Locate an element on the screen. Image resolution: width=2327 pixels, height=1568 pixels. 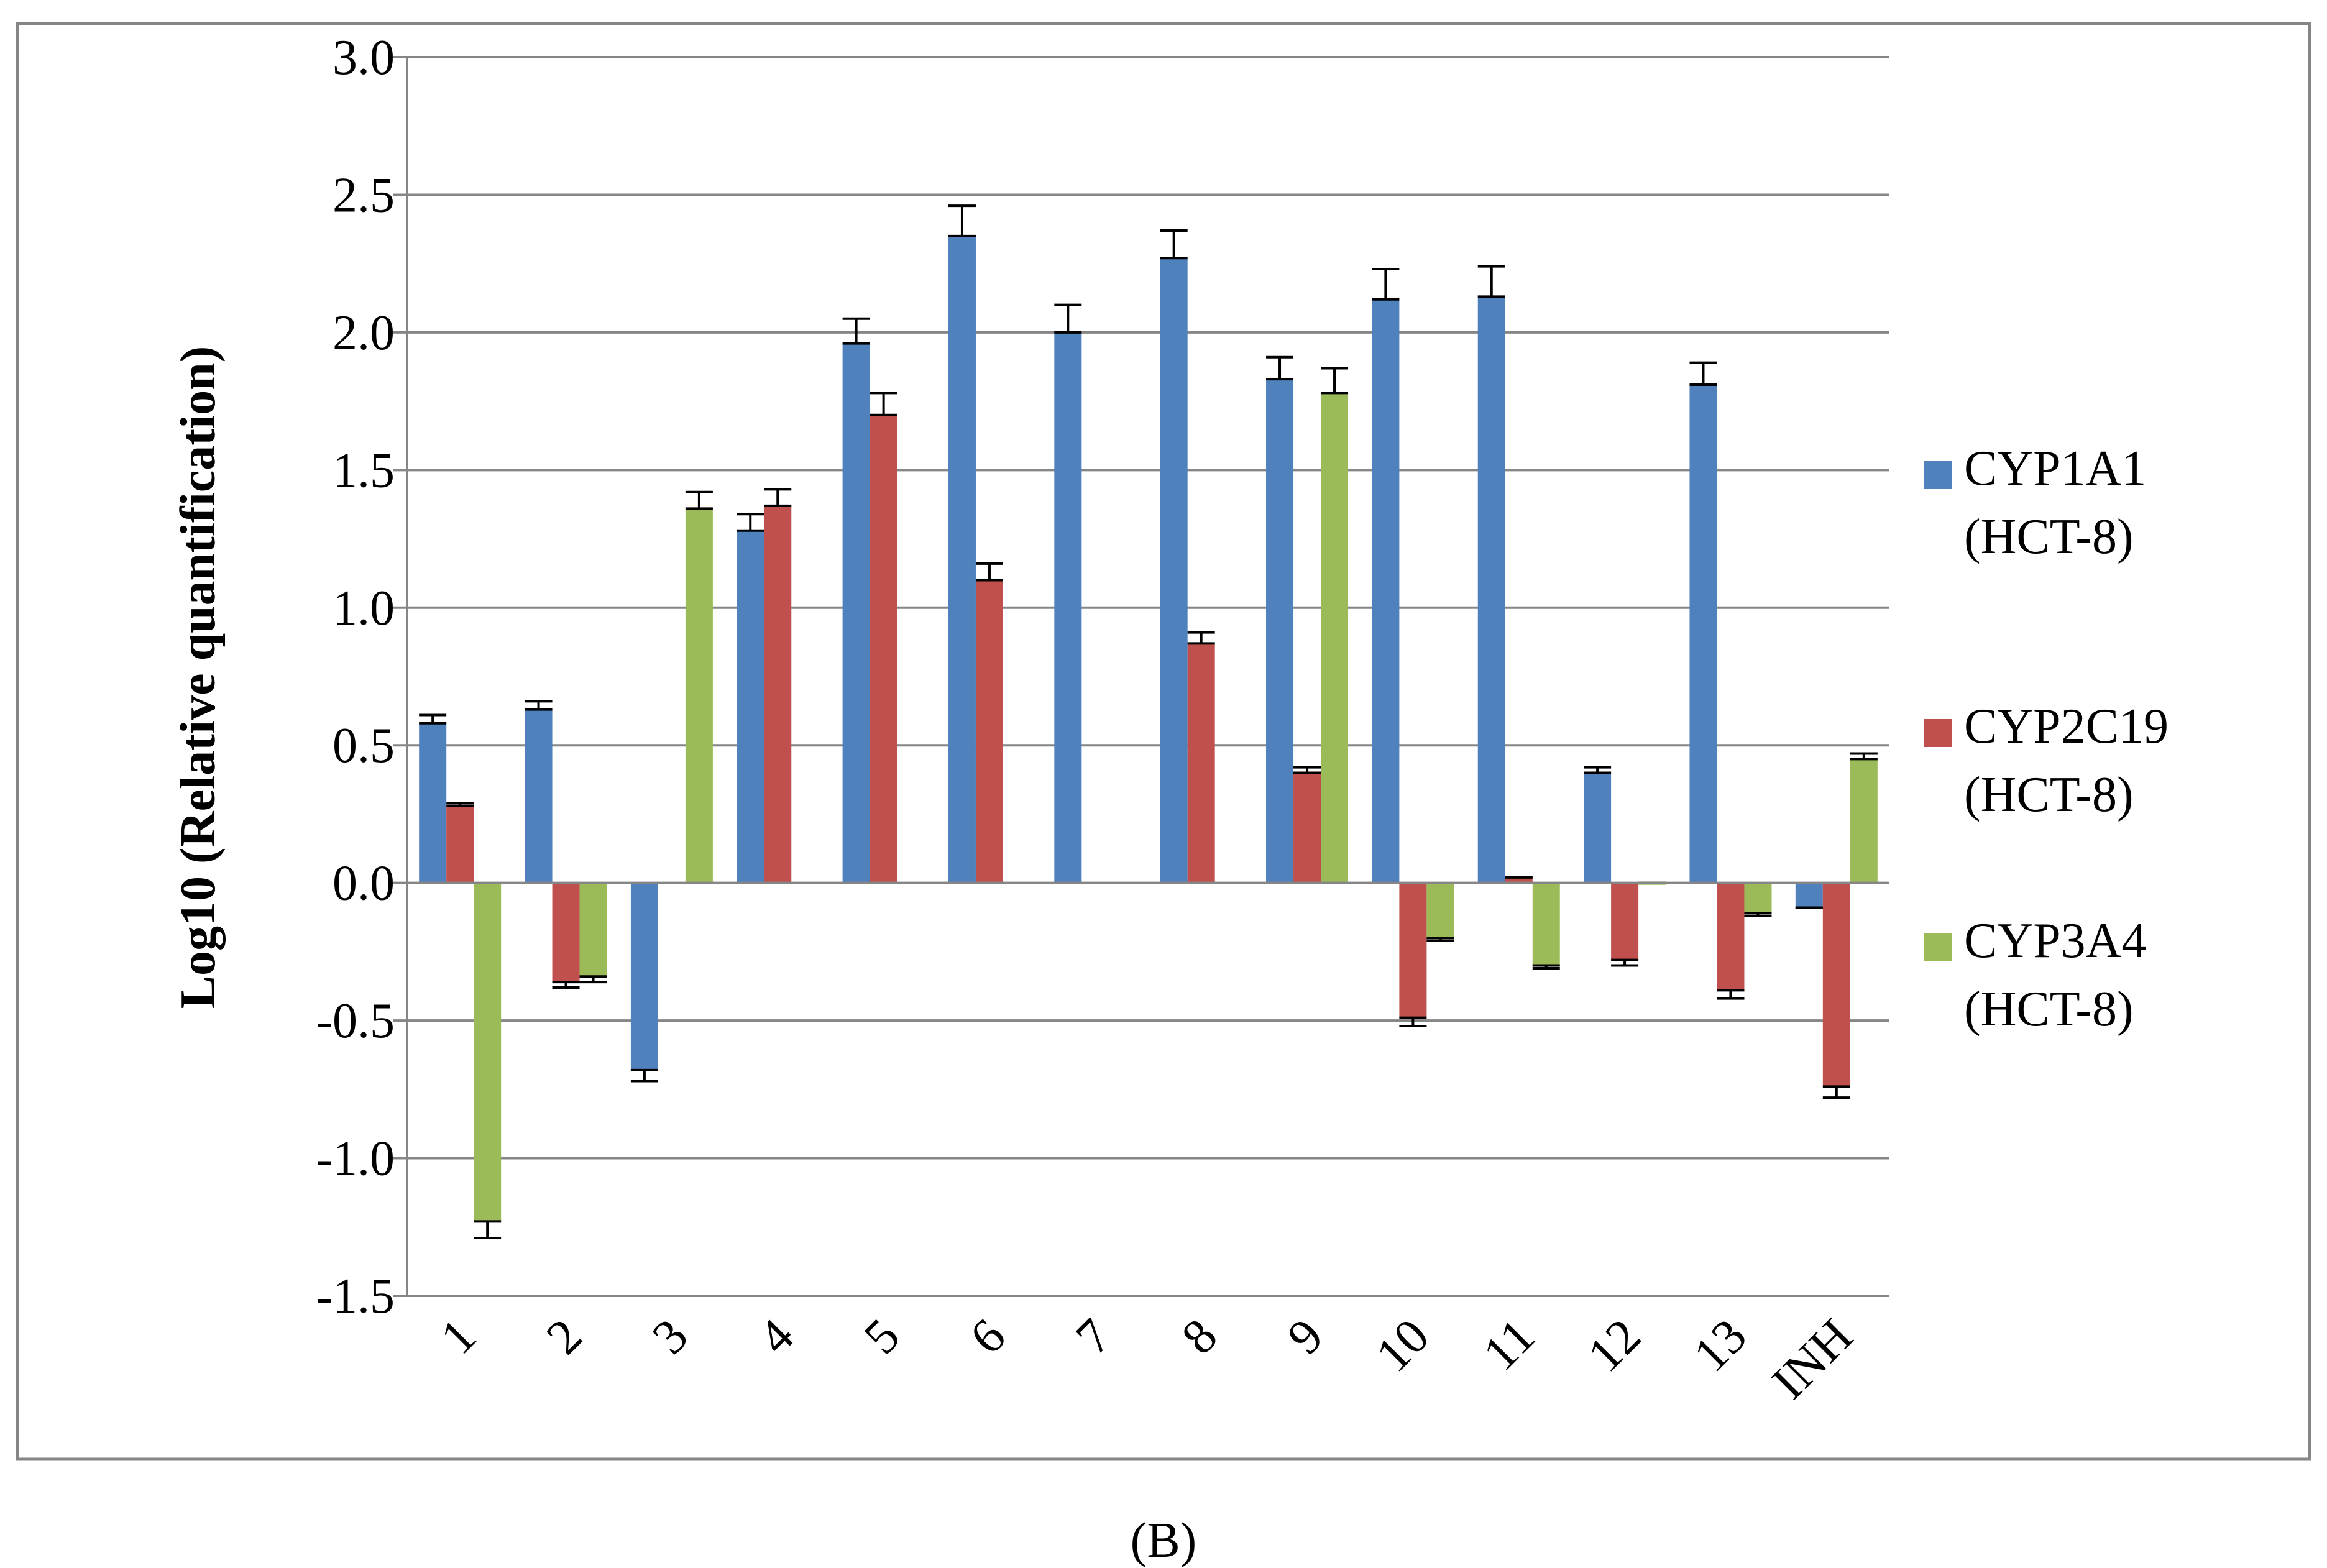
y-tick-label: 2.5 is located at coordinates (364, 195).